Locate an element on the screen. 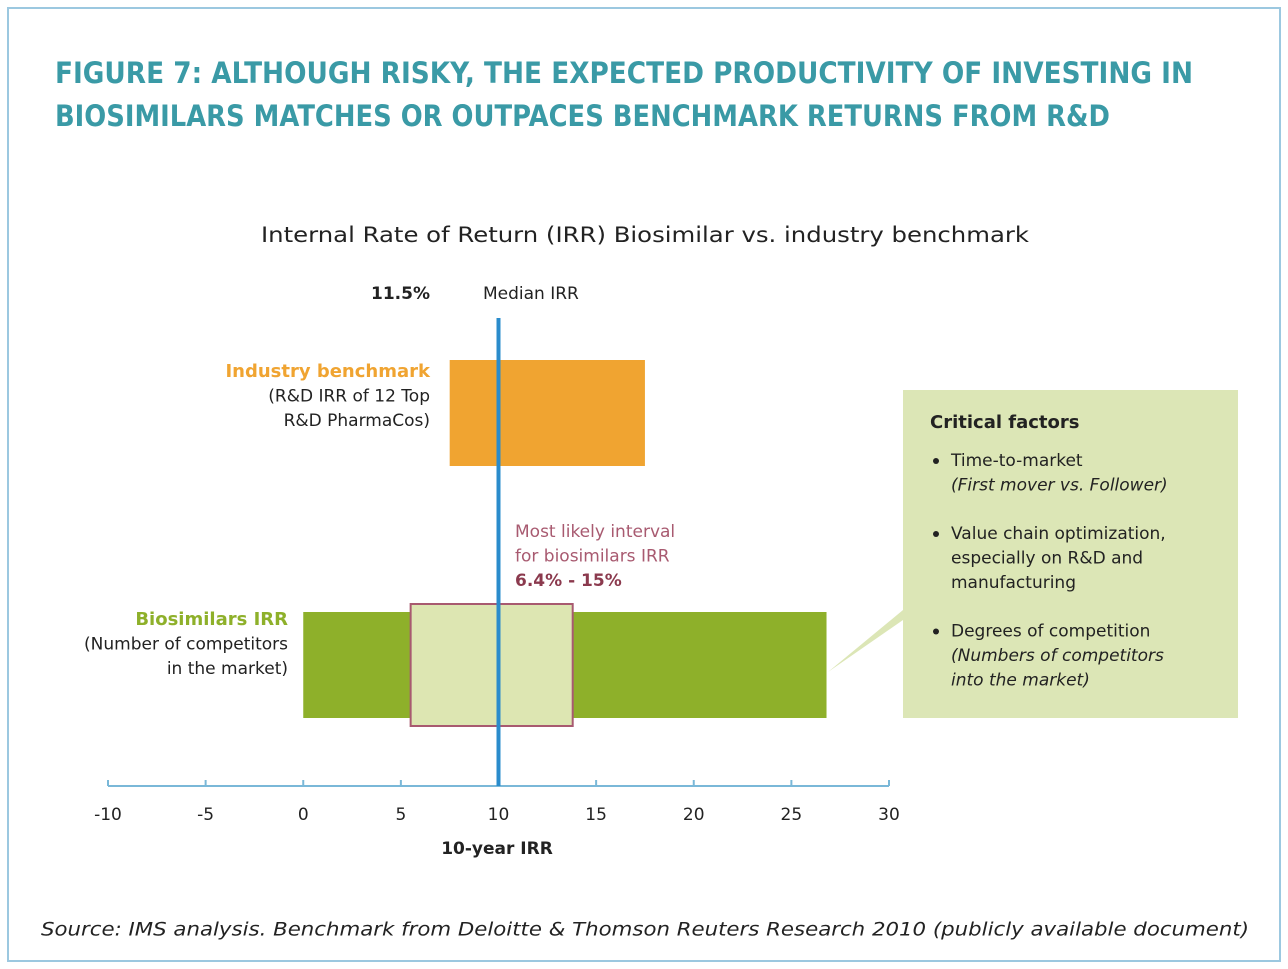  reference-value: 11.5% is located at coordinates (400, 294).